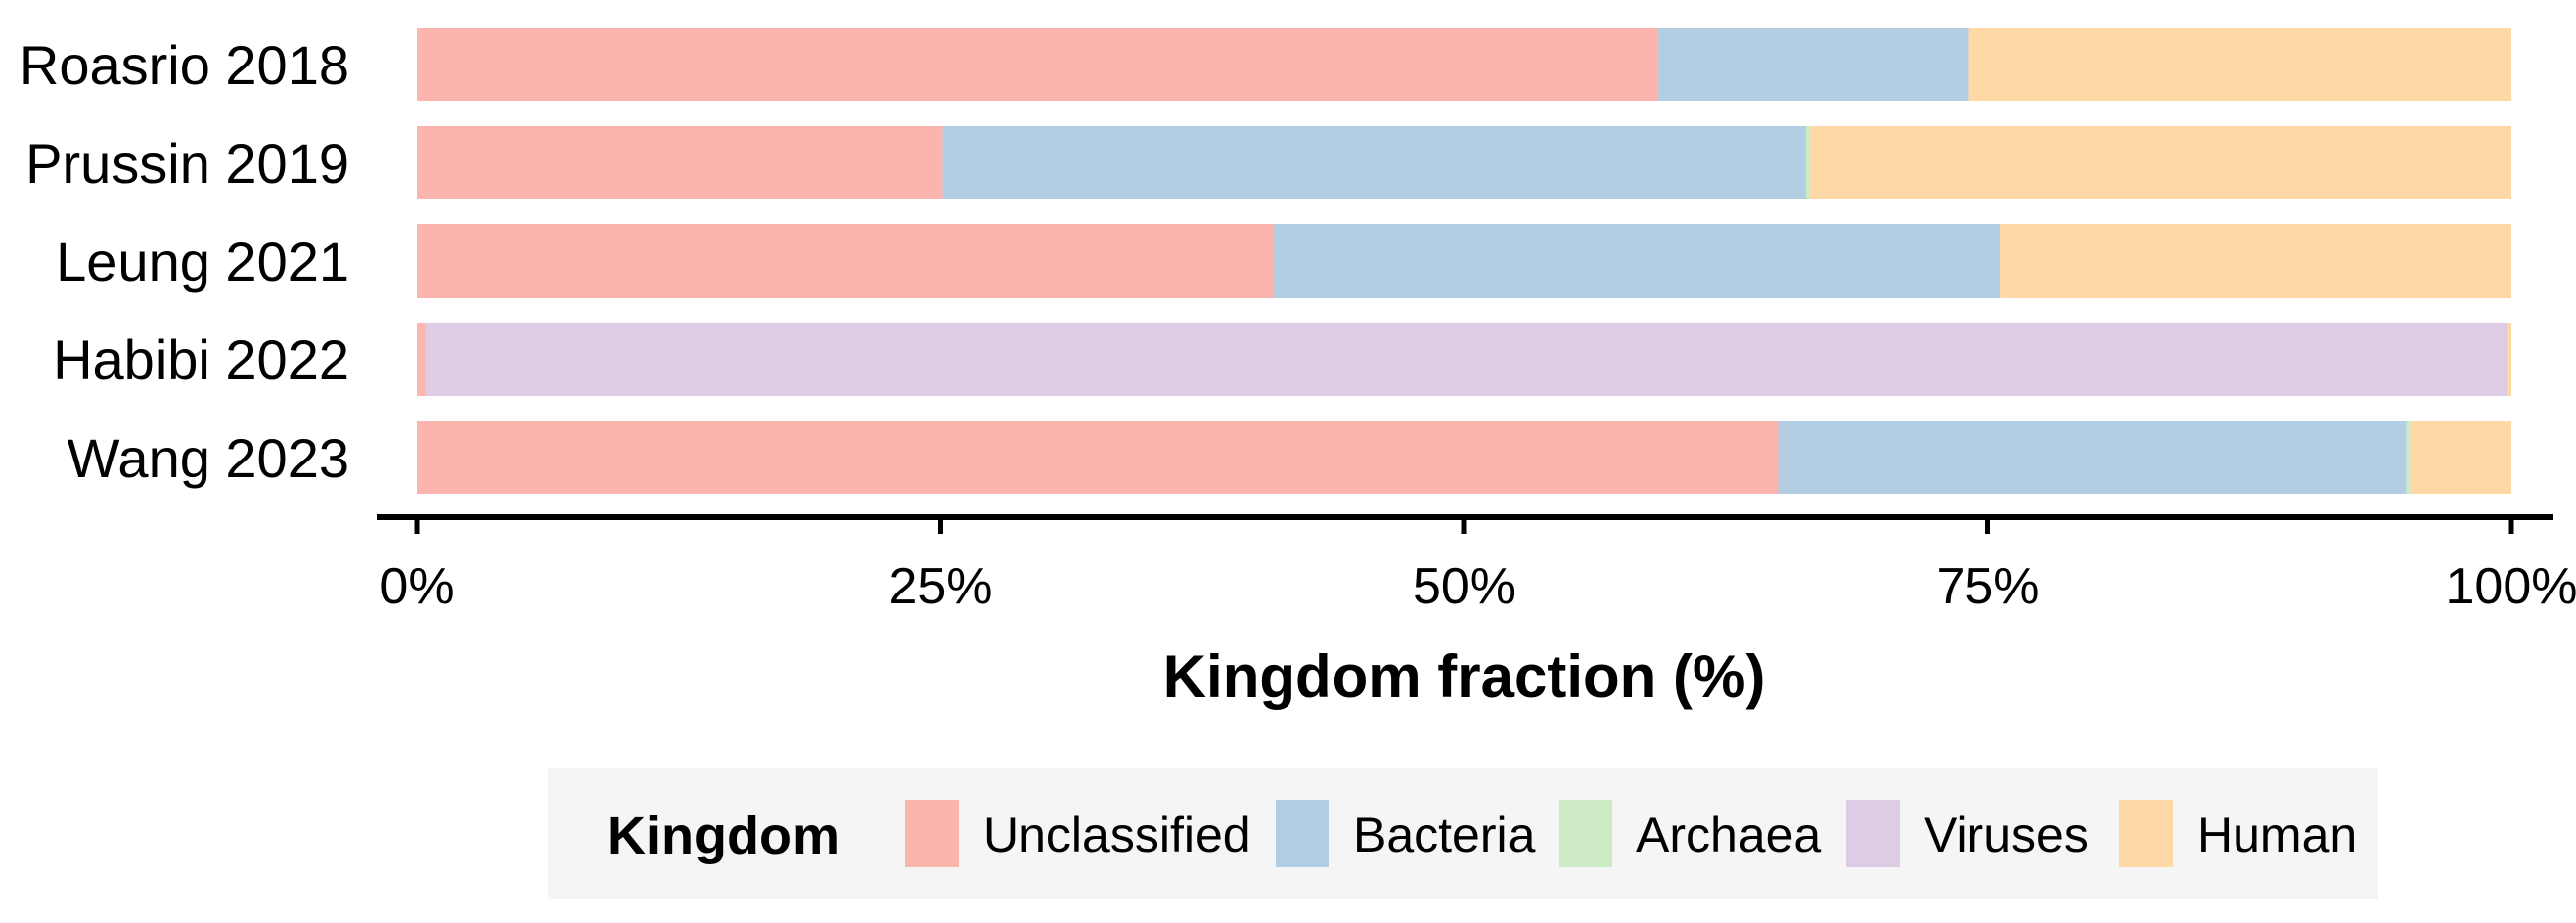  What do you see at coordinates (2277, 834) in the screenshot?
I see `legend-label: Human` at bounding box center [2277, 834].